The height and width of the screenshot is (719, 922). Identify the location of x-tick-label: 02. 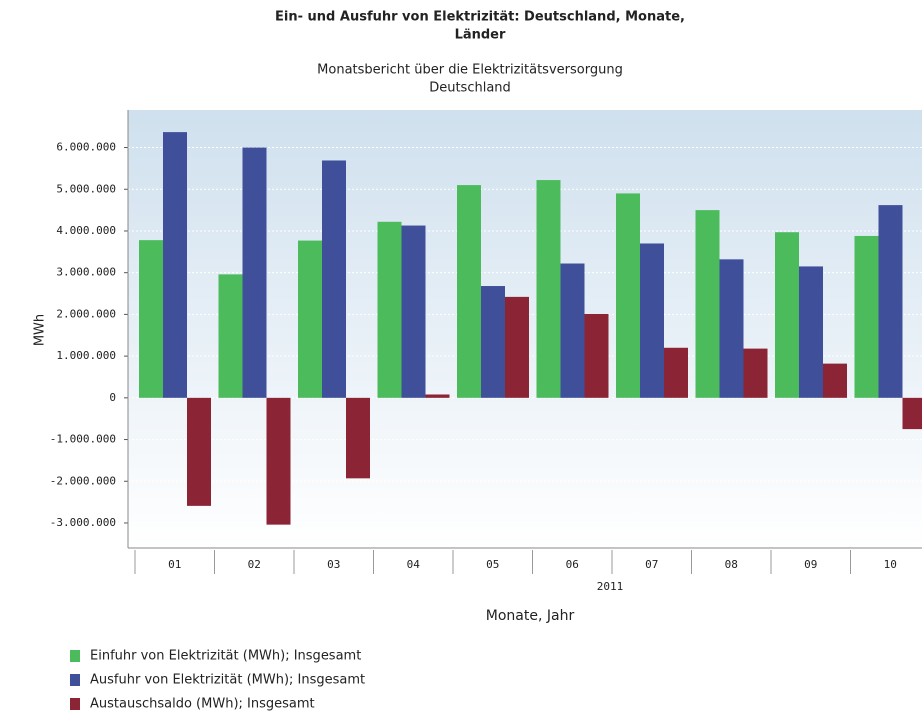
(254, 564).